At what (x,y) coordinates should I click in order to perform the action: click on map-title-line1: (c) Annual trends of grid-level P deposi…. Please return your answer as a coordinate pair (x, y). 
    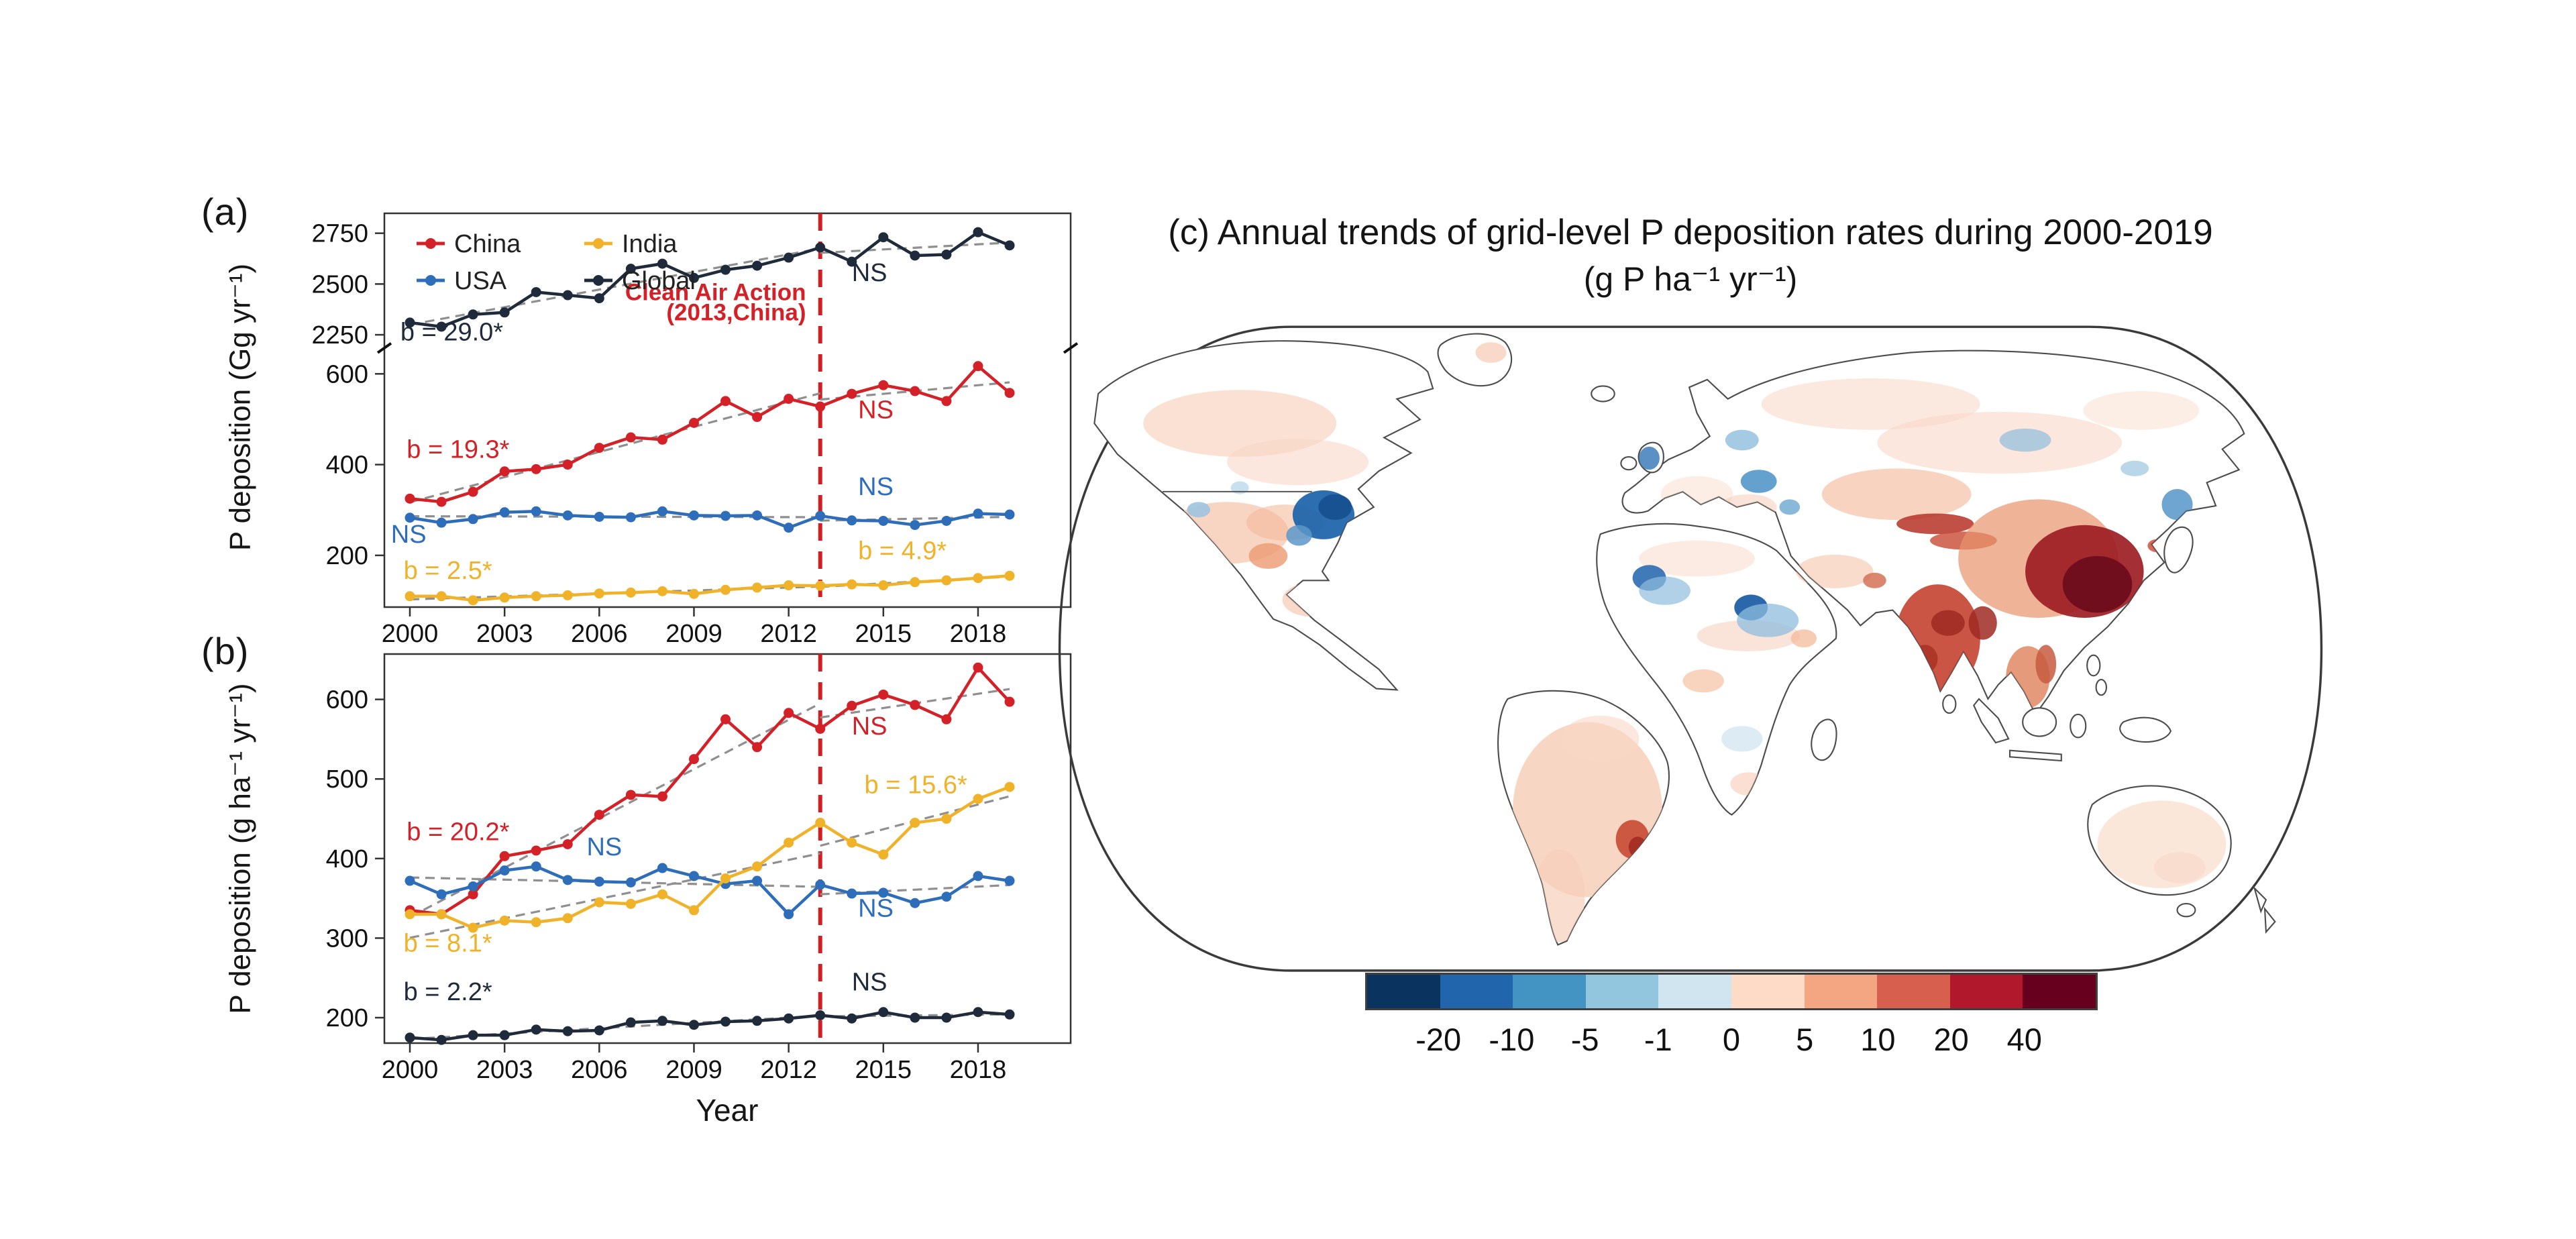
    Looking at the image, I should click on (1690, 232).